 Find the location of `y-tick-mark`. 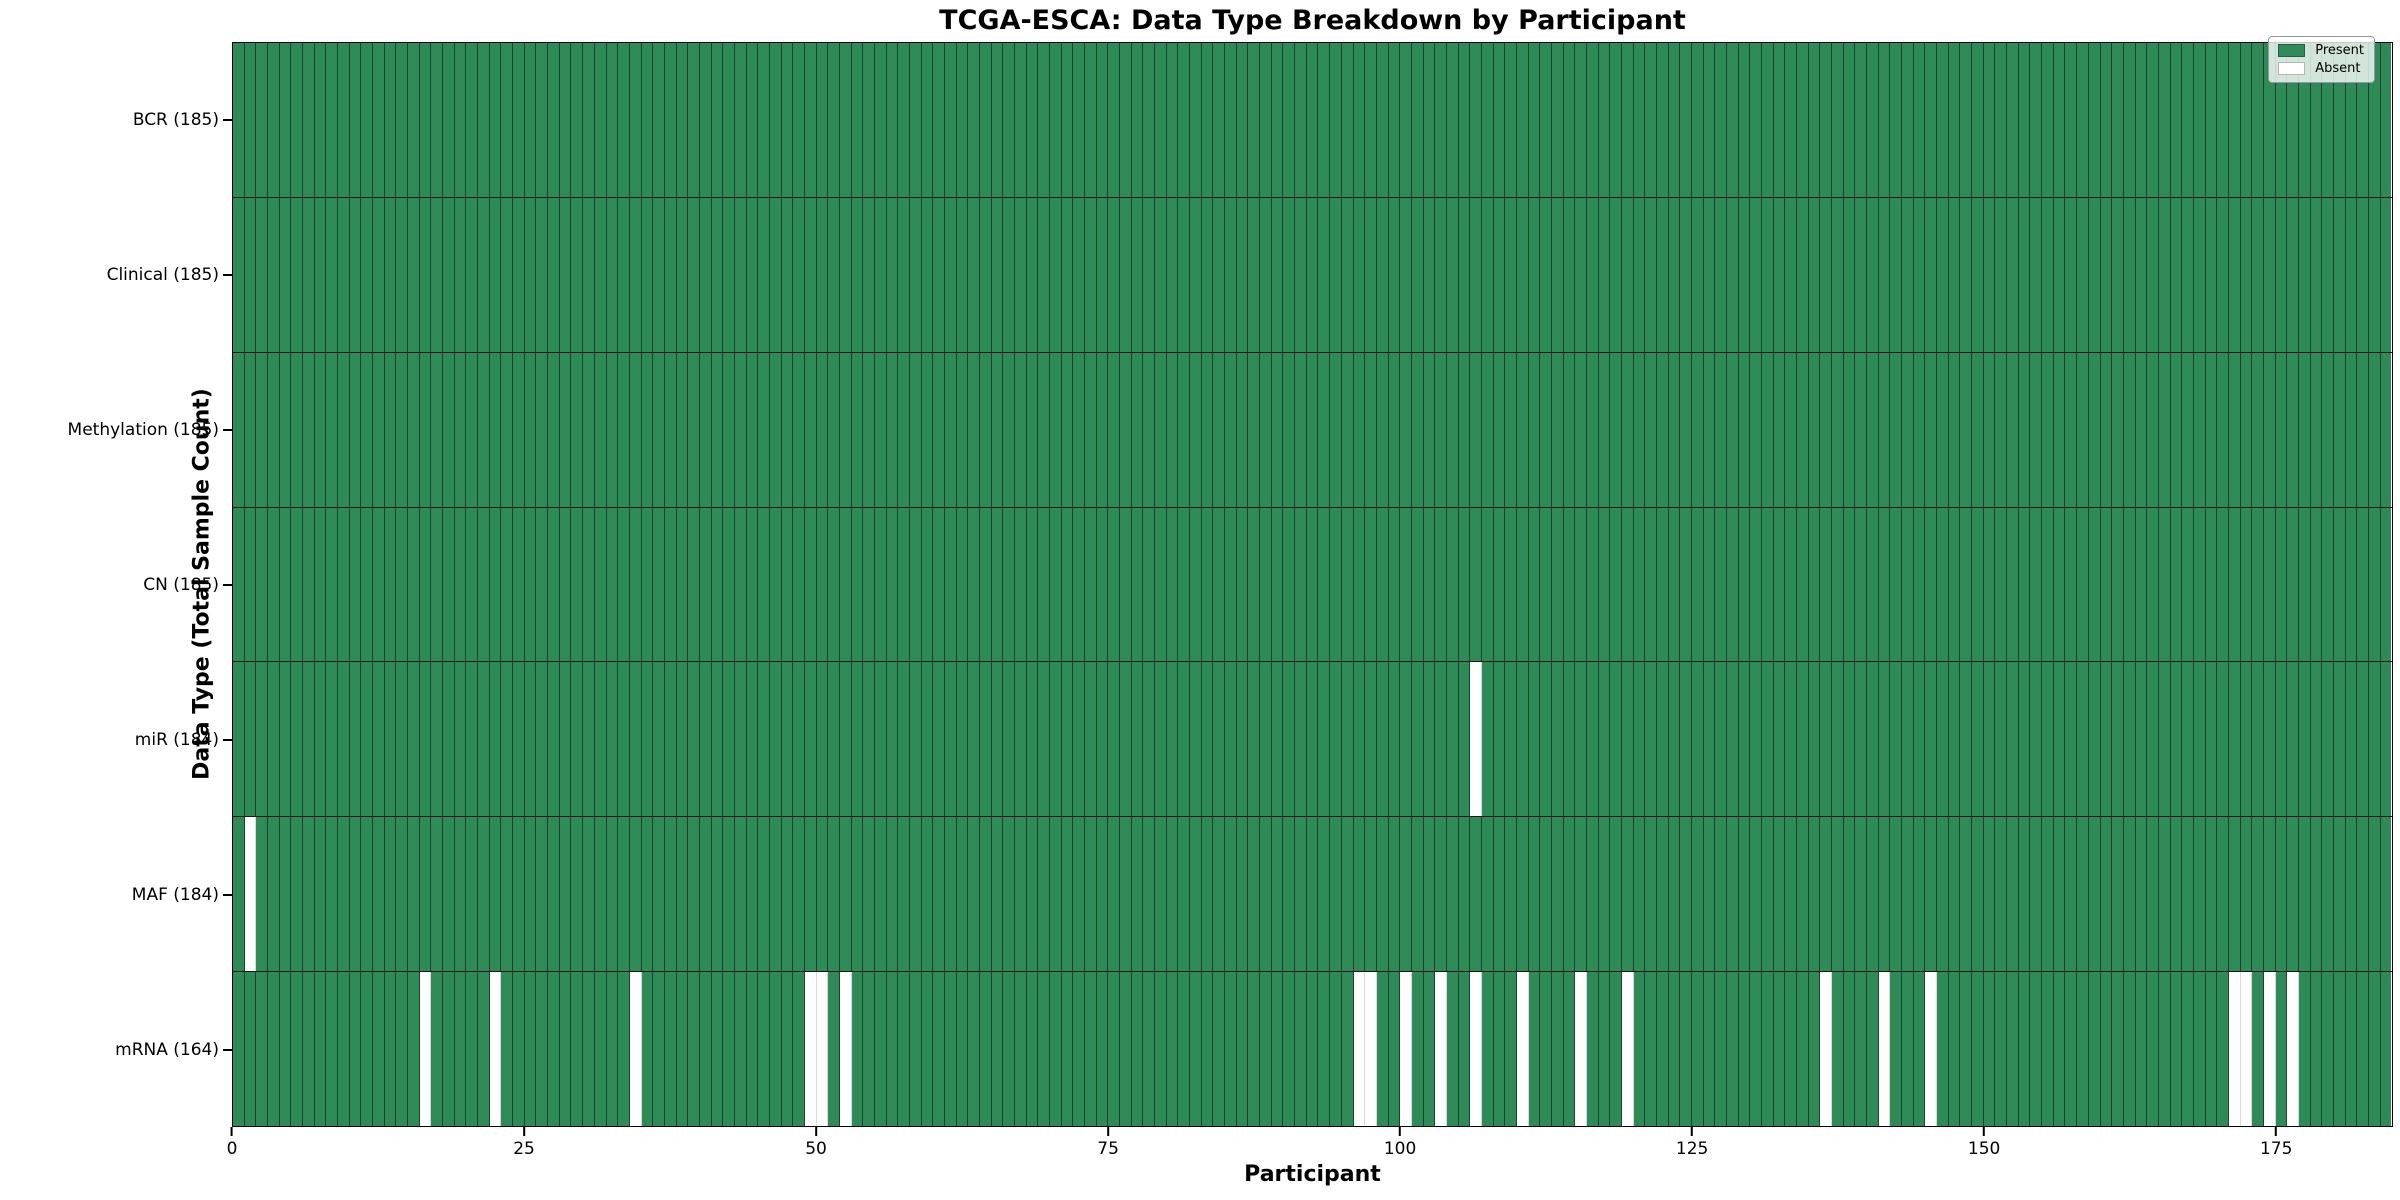

y-tick-mark is located at coordinates (227, 429).